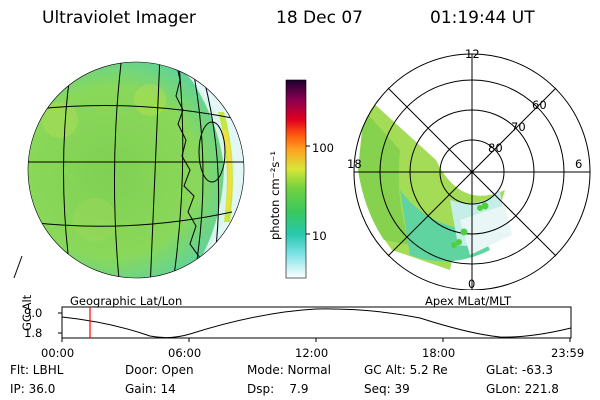 Image resolution: width=600 pixels, height=400 pixels. Describe the element at coordinates (159, 370) in the screenshot. I see `door-readout: Door: Open` at that location.